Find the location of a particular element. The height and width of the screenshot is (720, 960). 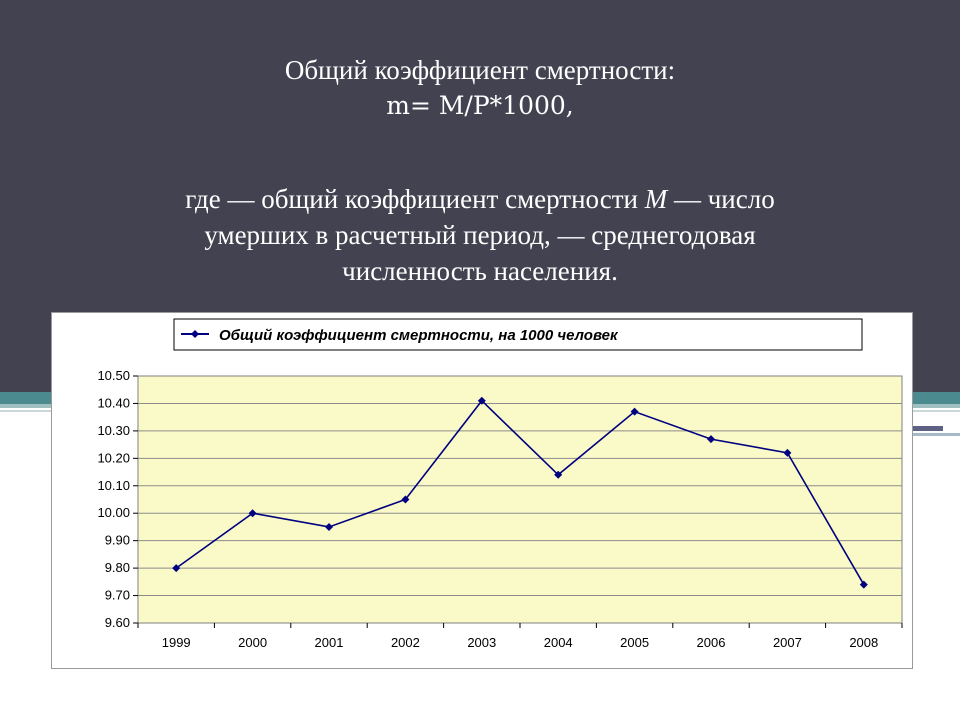

x-axis-ticks: 1999 2000 2001 2002 2003 2004 2005 2006 2007 2008 is located at coordinates (520, 636).